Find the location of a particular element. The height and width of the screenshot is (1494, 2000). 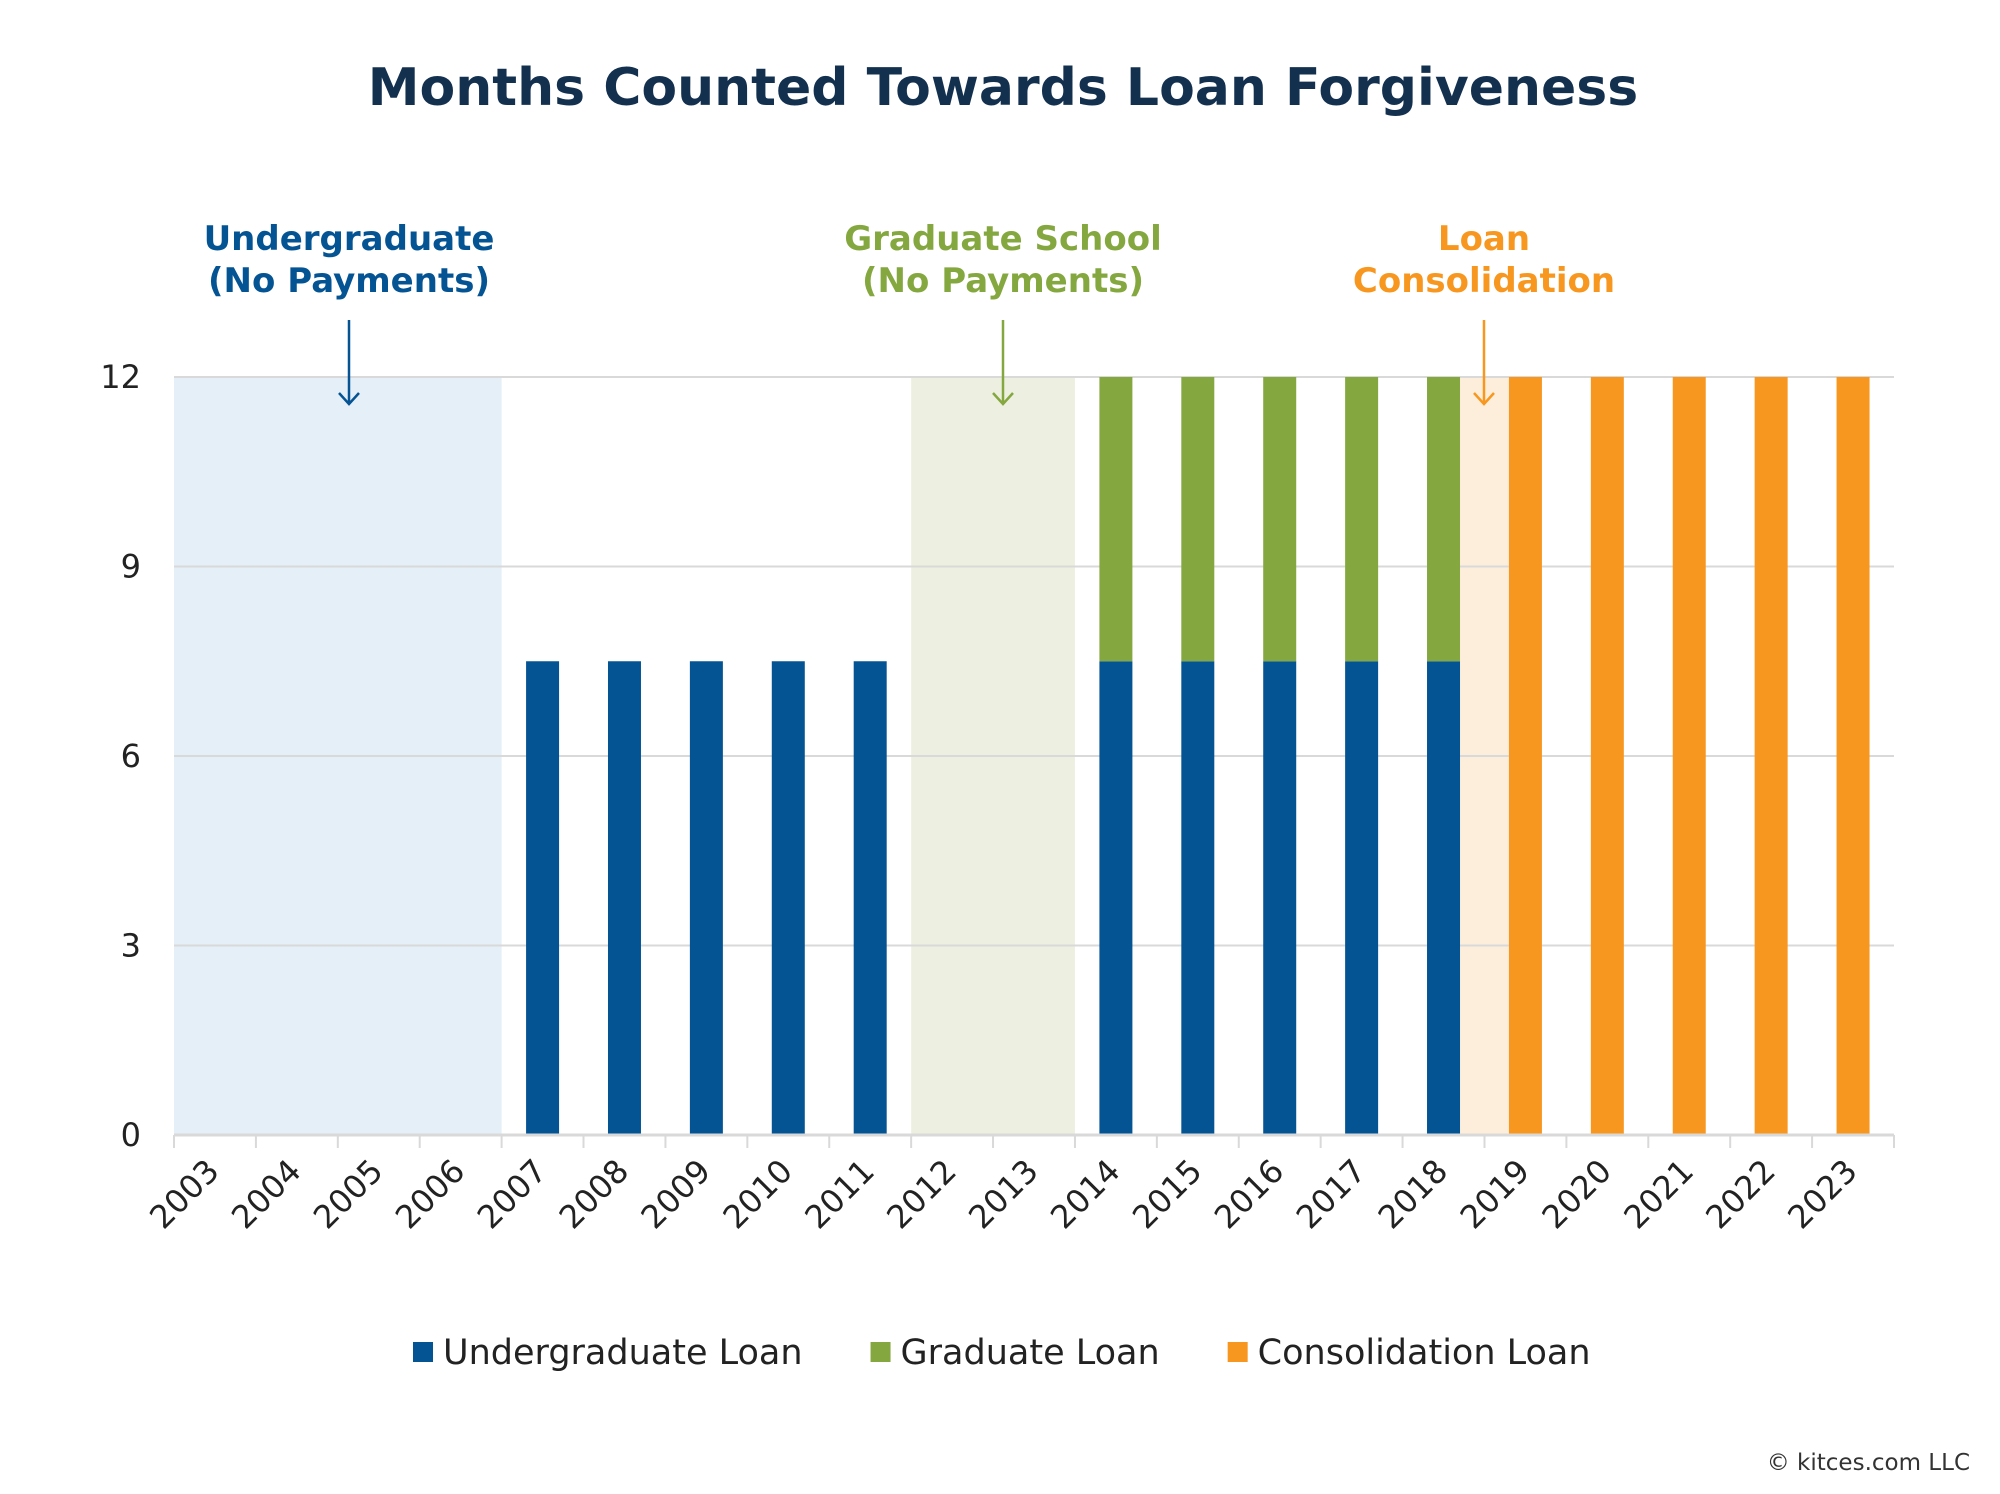

x-tick-label: 2012 is located at coordinates (921, 1194).